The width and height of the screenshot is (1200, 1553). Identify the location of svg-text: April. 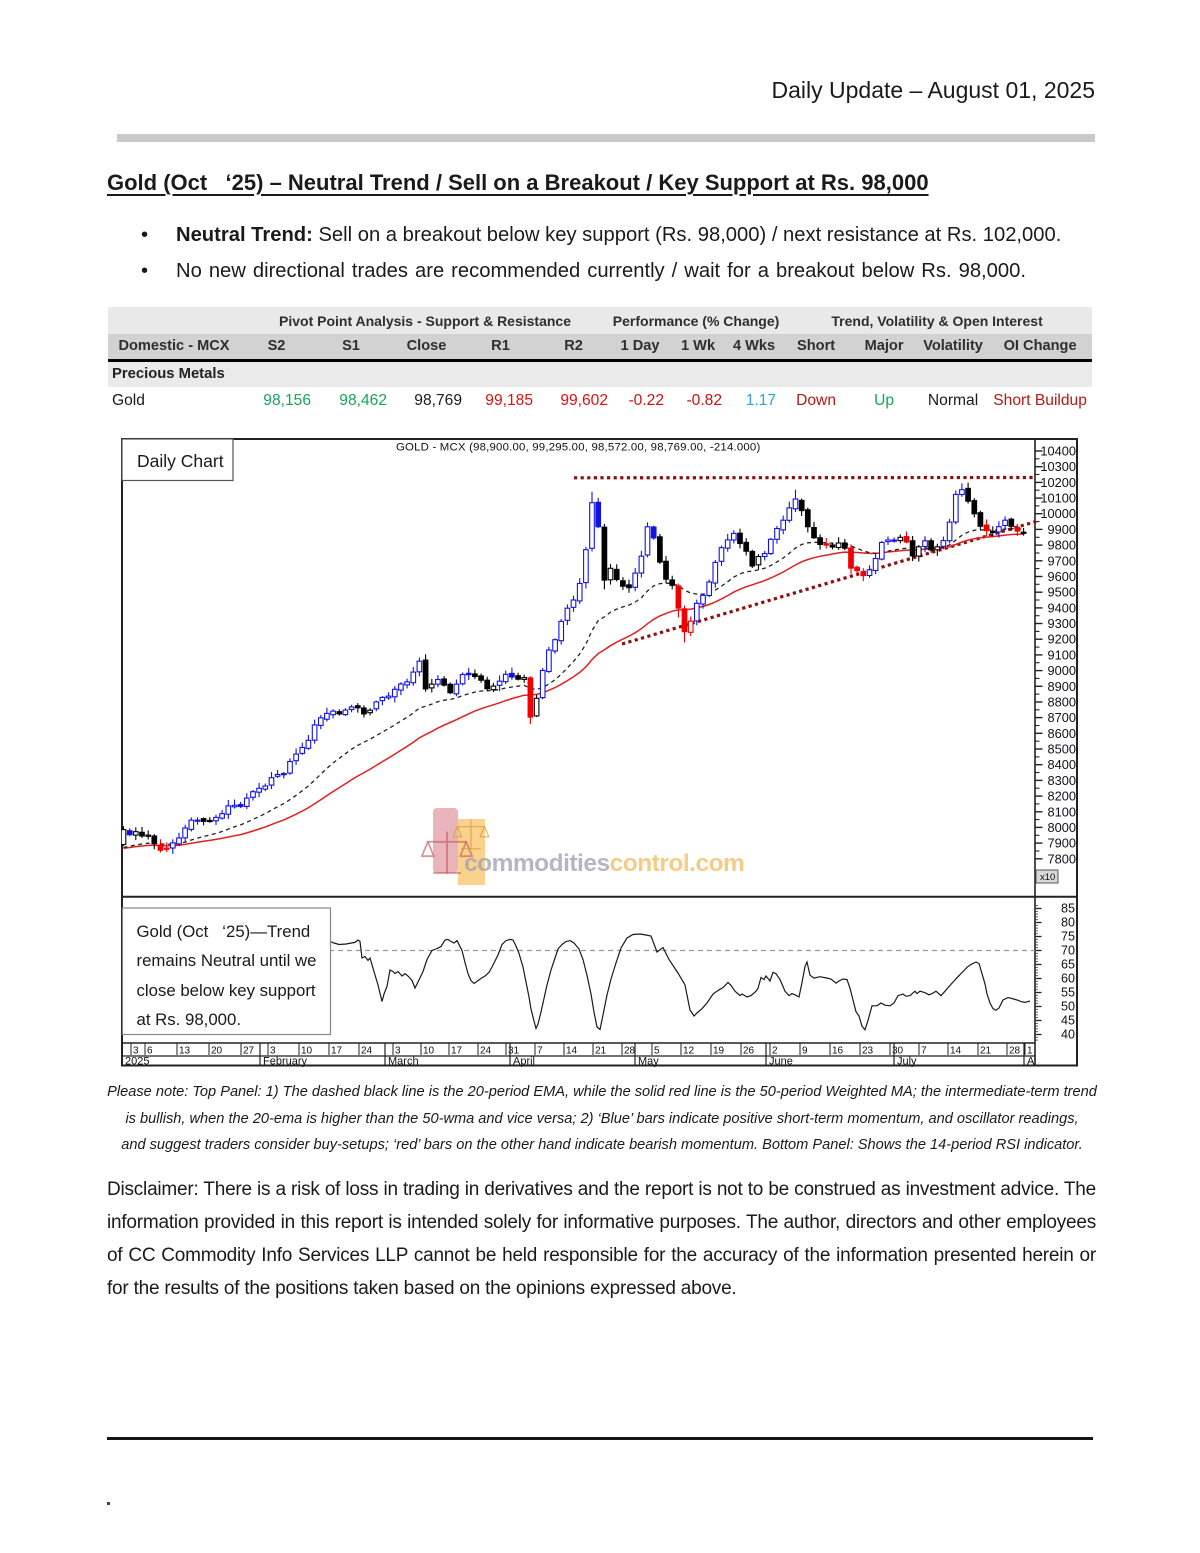
(524, 1062).